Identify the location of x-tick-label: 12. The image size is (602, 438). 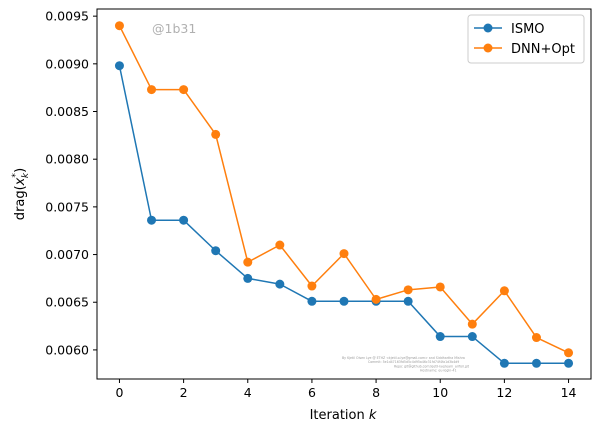
(504, 392).